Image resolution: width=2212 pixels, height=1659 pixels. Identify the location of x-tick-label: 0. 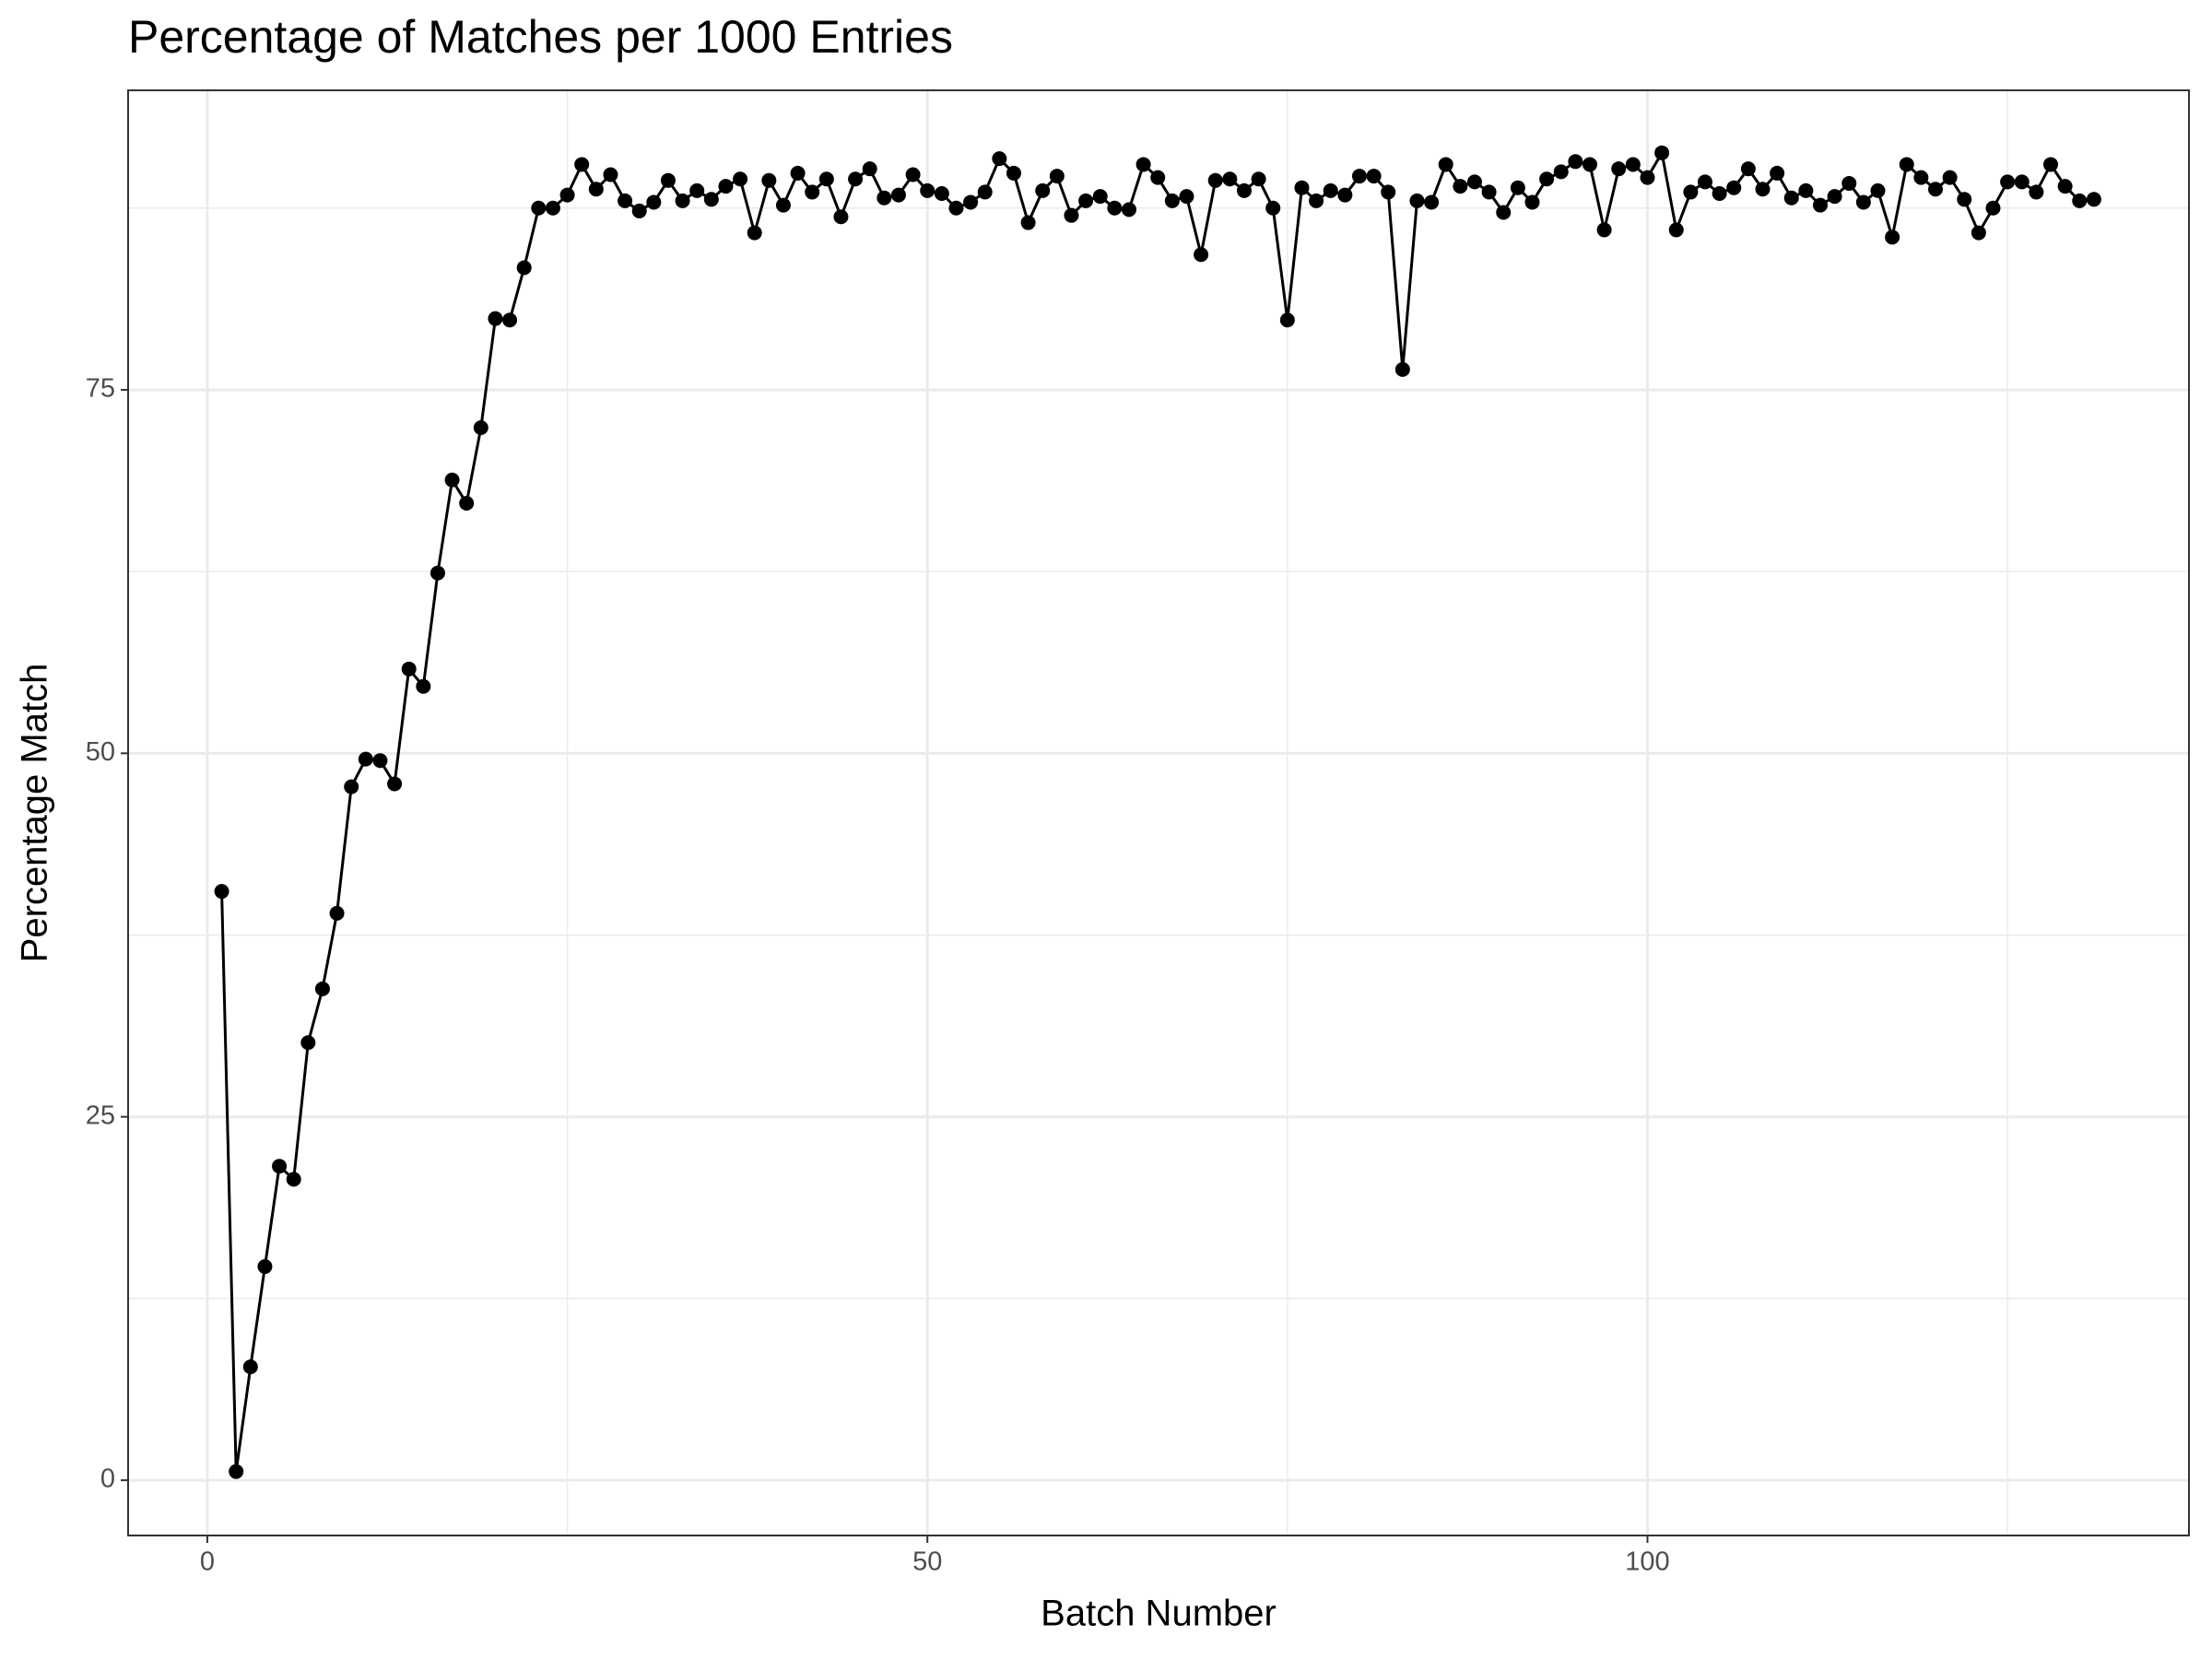
(207, 1562).